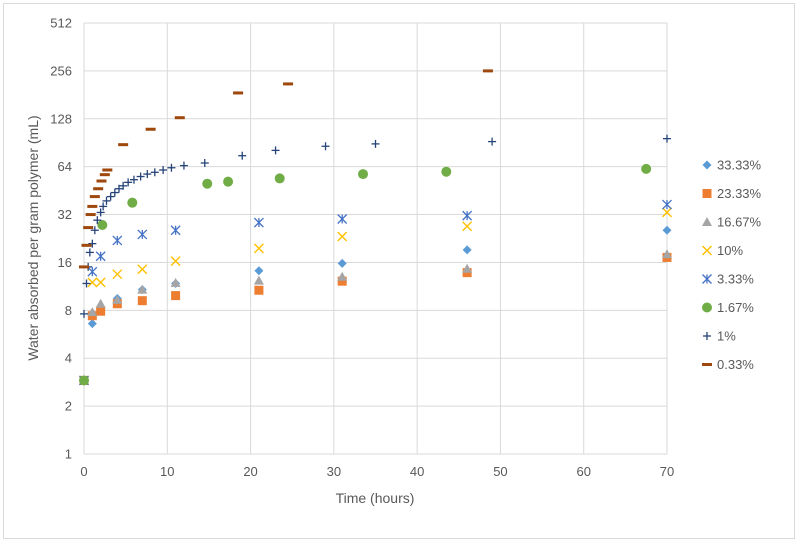 The image size is (800, 546). Describe the element at coordinates (68, 454) in the screenshot. I see `y-tick-label: 1` at that location.